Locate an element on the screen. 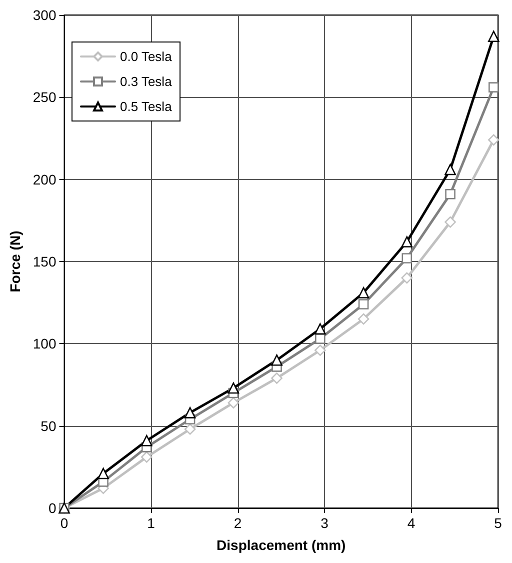 The image size is (512, 563). x-tick-label: 2 is located at coordinates (238, 523).